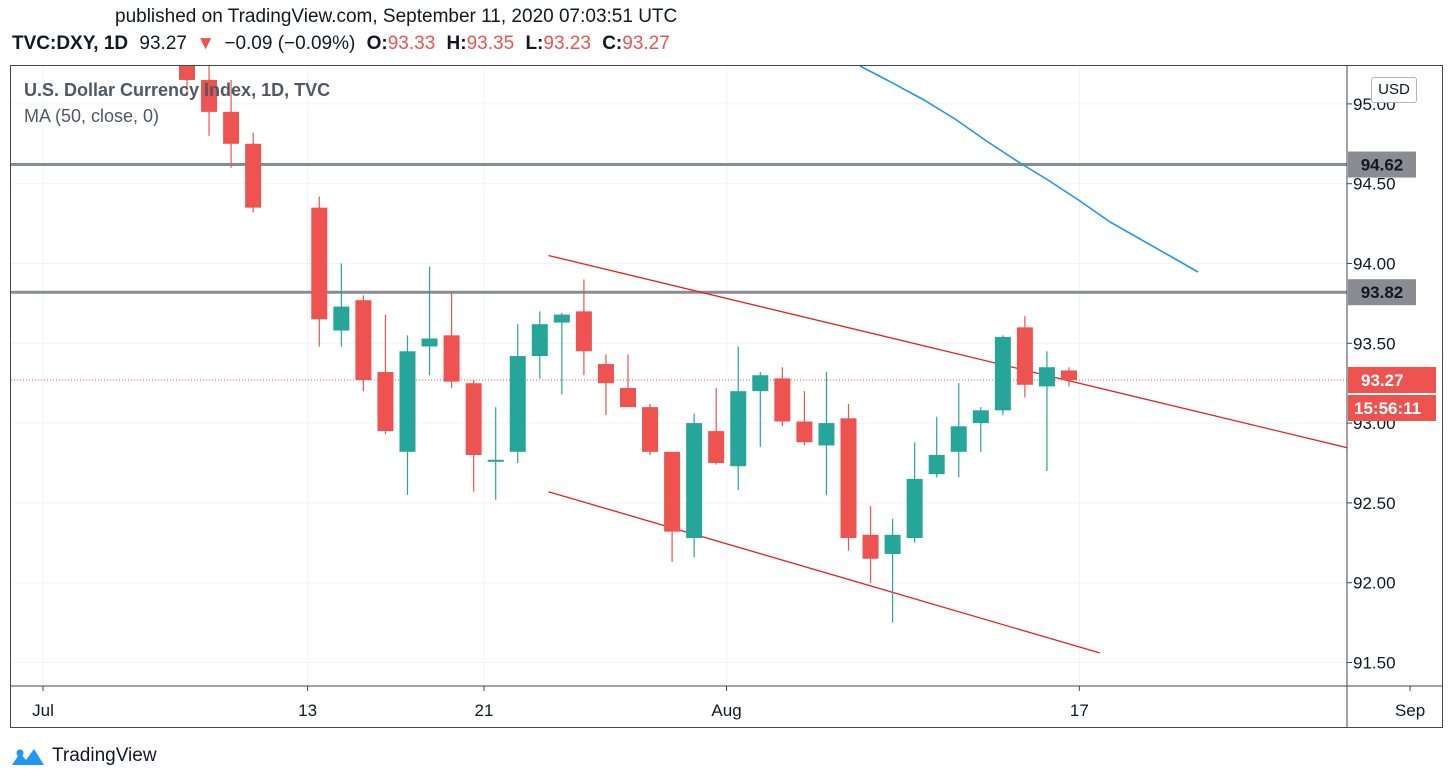 This screenshot has width=1454, height=784. What do you see at coordinates (206, 43) in the screenshot?
I see `down-arrow-icon: ▼` at bounding box center [206, 43].